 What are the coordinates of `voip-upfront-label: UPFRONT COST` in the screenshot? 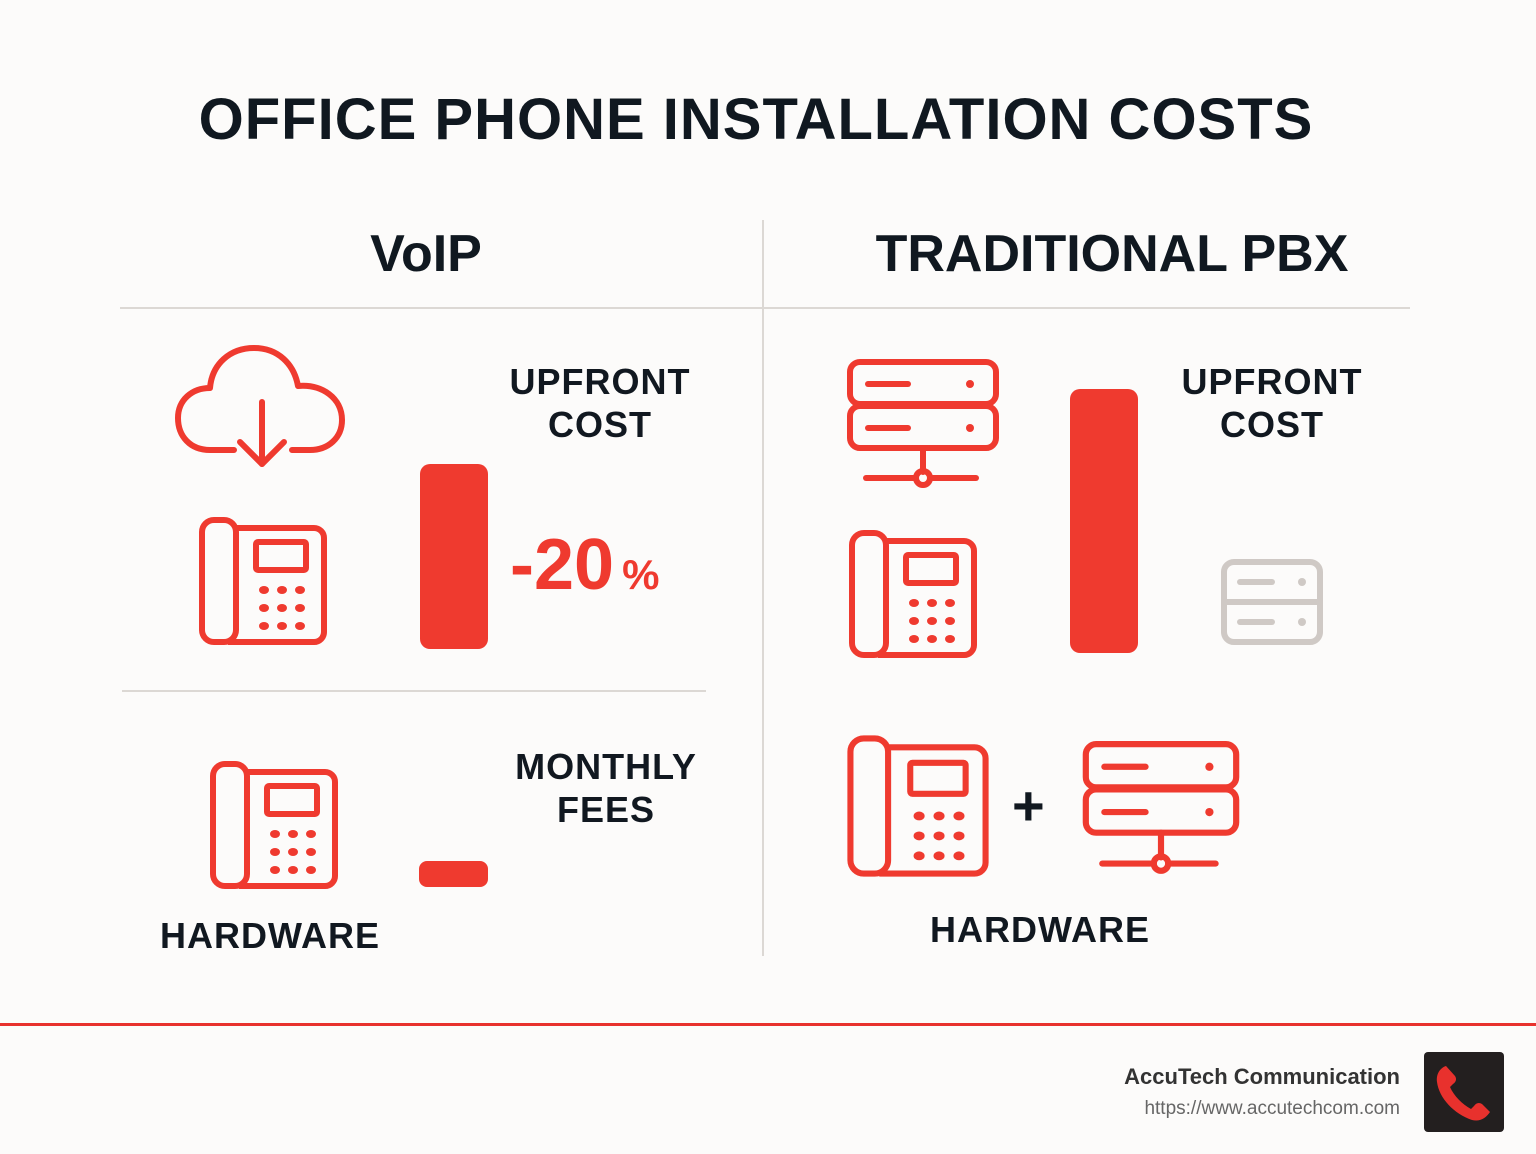 It's located at (600, 403).